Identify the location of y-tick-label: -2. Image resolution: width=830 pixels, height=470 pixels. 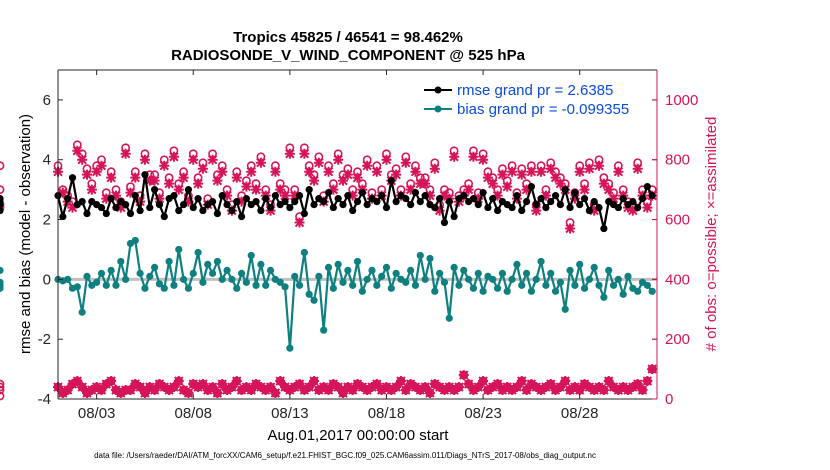
(44, 339).